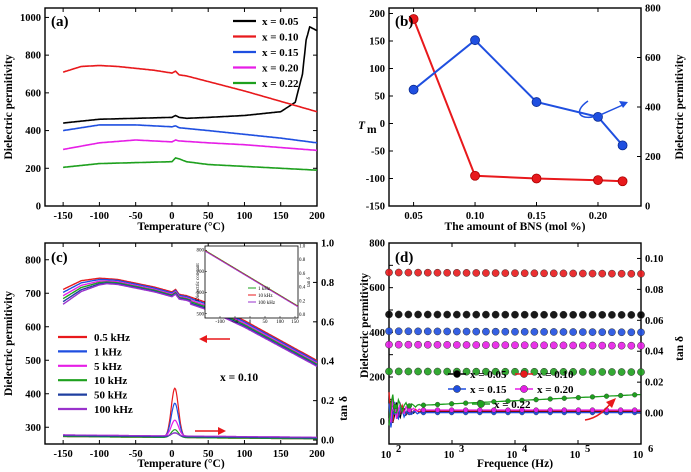  I want to click on b-x-axis-label: The amount of BNS (mol %), so click(515, 227).